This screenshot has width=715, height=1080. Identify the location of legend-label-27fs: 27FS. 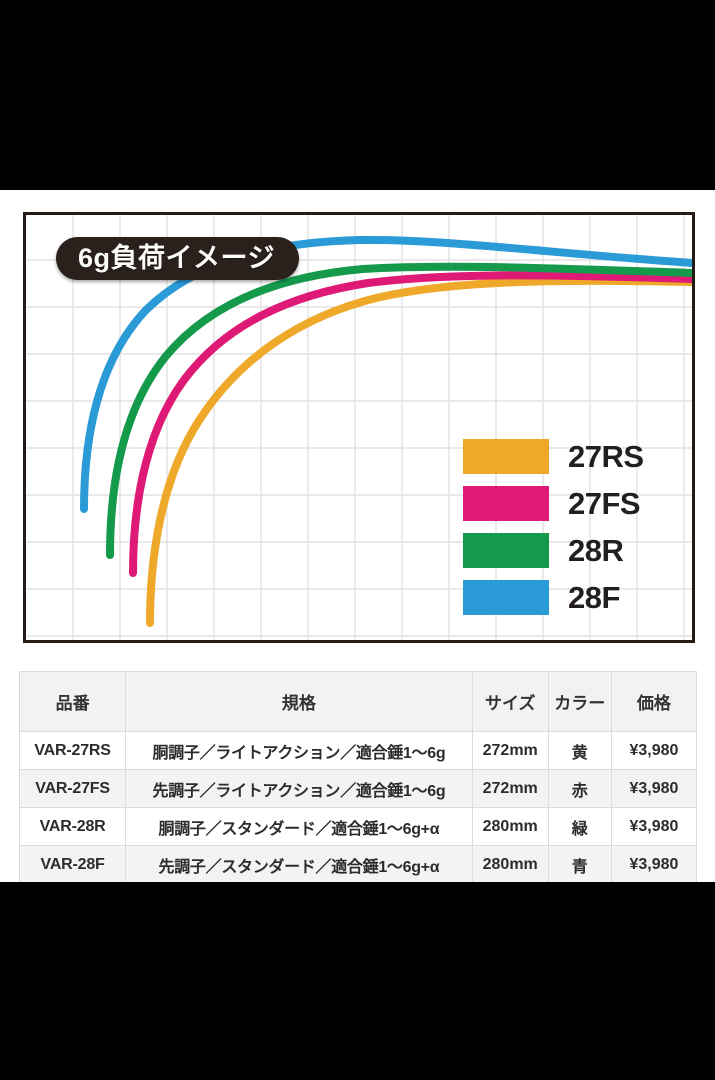
(604, 503).